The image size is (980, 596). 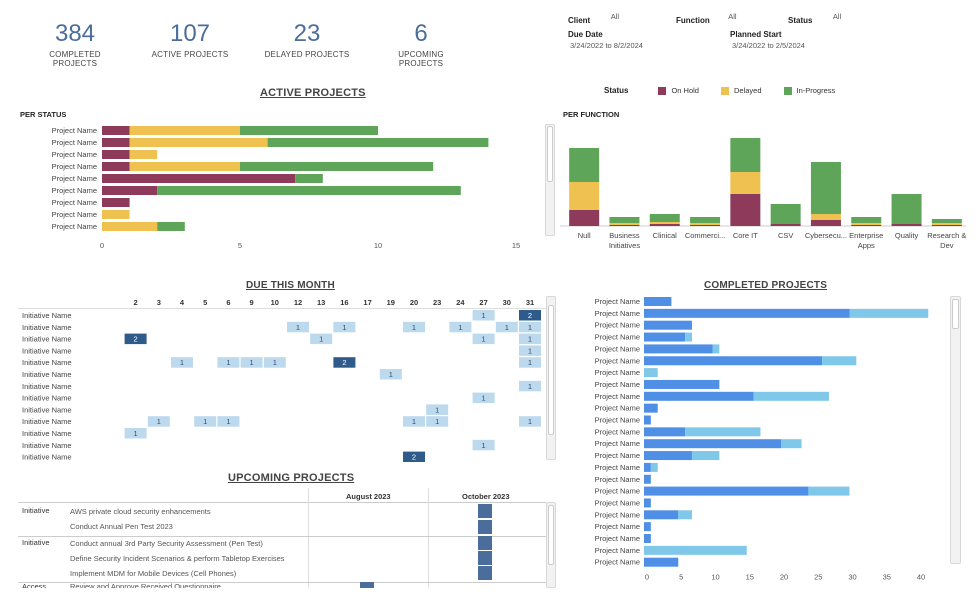 I want to click on x-tick-label: Enterprise, so click(x=866, y=235).